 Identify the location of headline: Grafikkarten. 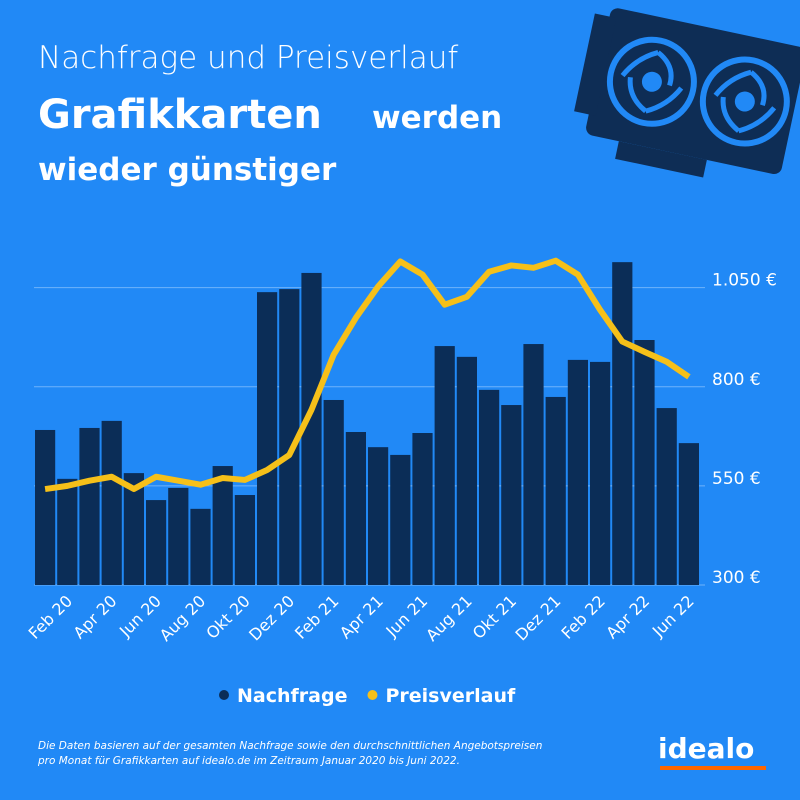
(180, 115).